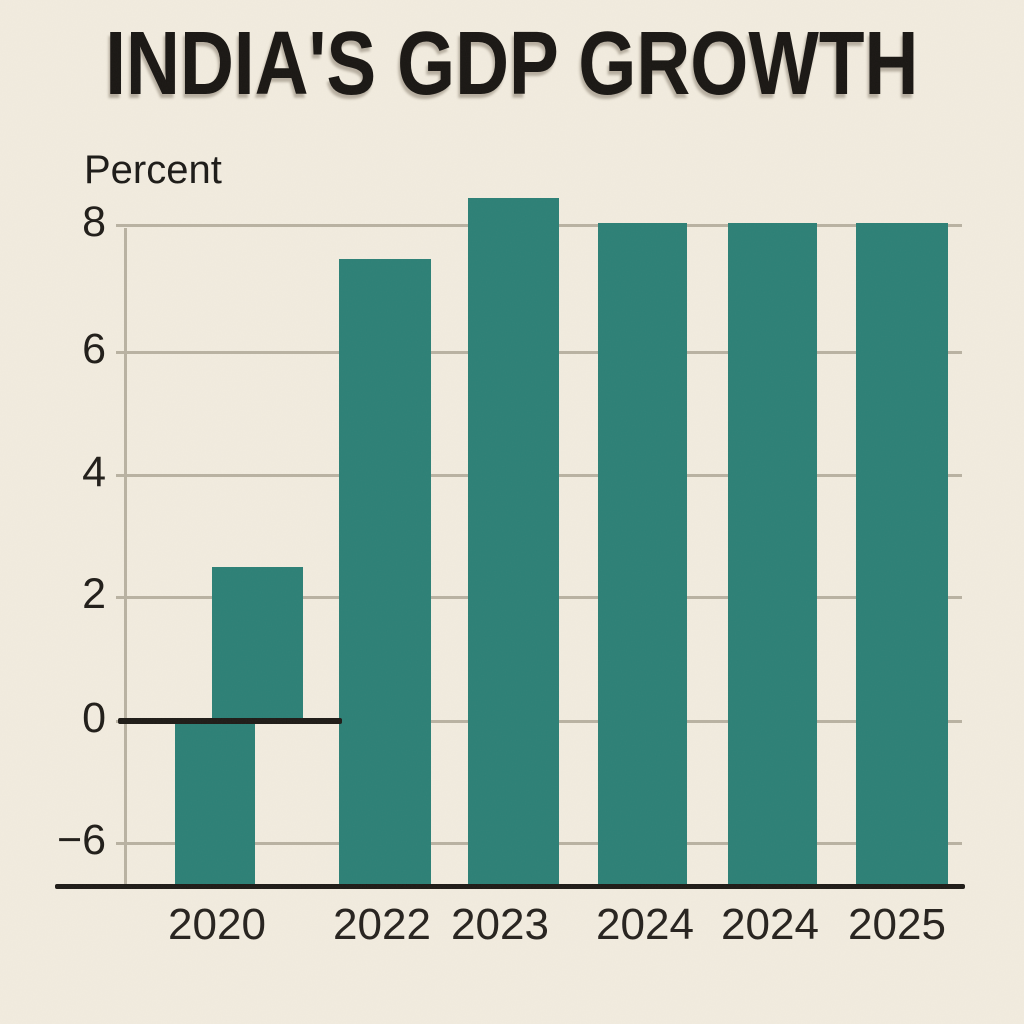 This screenshot has width=1024, height=1024. What do you see at coordinates (153, 170) in the screenshot?
I see `y-axis-title: Percent` at bounding box center [153, 170].